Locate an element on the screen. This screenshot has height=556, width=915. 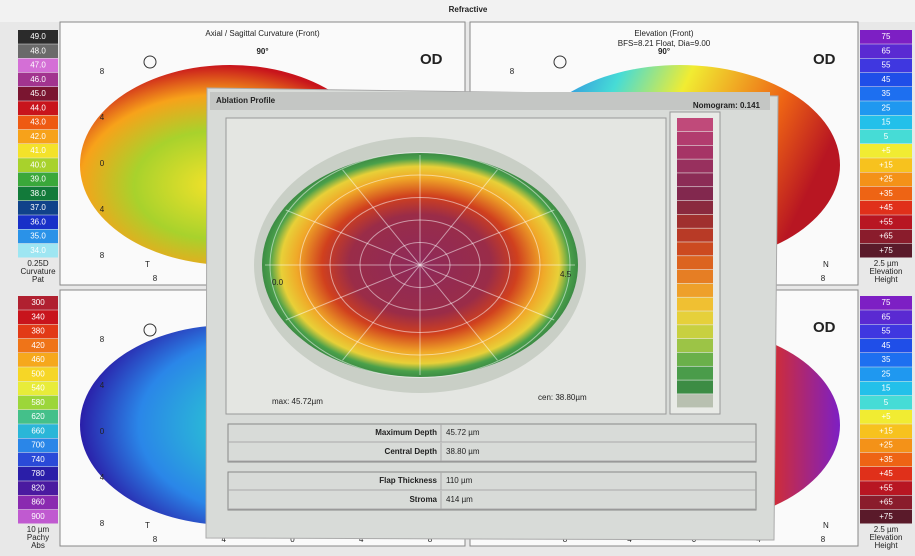
axis-tick: 0 is located at coordinates (292, 539).